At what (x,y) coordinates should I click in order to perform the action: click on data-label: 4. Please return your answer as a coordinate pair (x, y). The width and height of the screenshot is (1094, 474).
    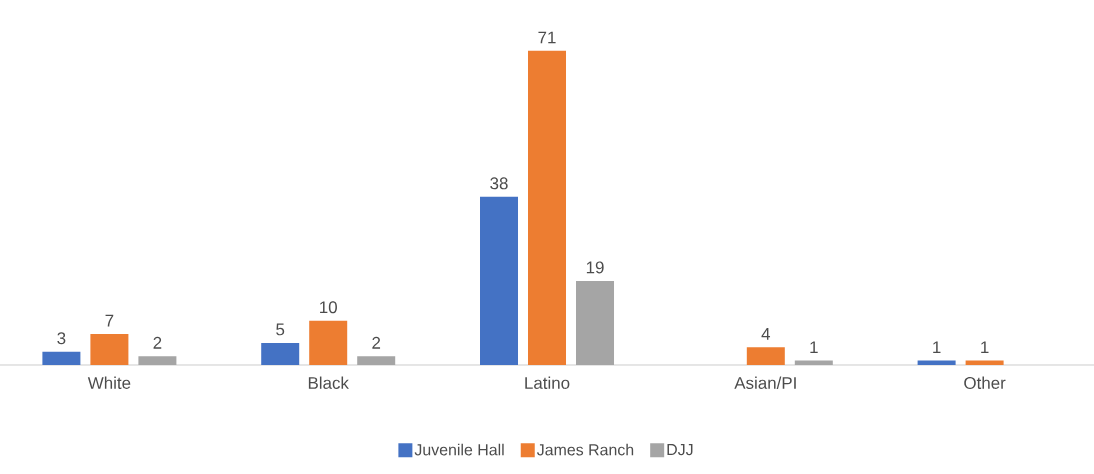
    Looking at the image, I should click on (766, 334).